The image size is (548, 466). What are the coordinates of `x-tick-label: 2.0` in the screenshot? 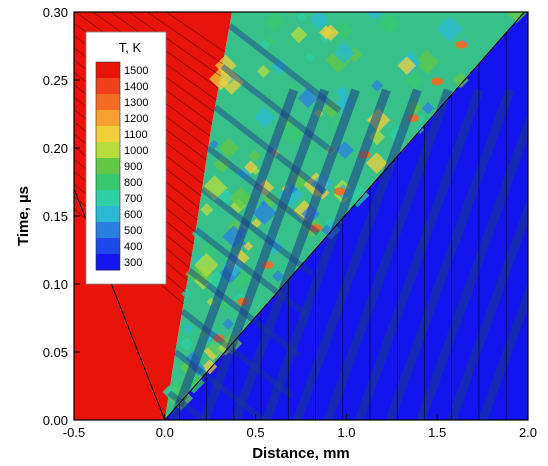 It's located at (528, 432).